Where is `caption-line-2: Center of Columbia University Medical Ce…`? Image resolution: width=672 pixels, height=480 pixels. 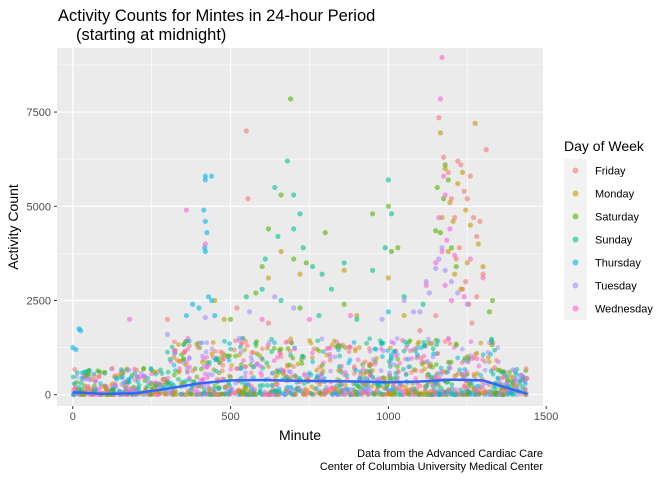
caption-line-2: Center of Columbia University Medical Ce… is located at coordinates (431, 467).